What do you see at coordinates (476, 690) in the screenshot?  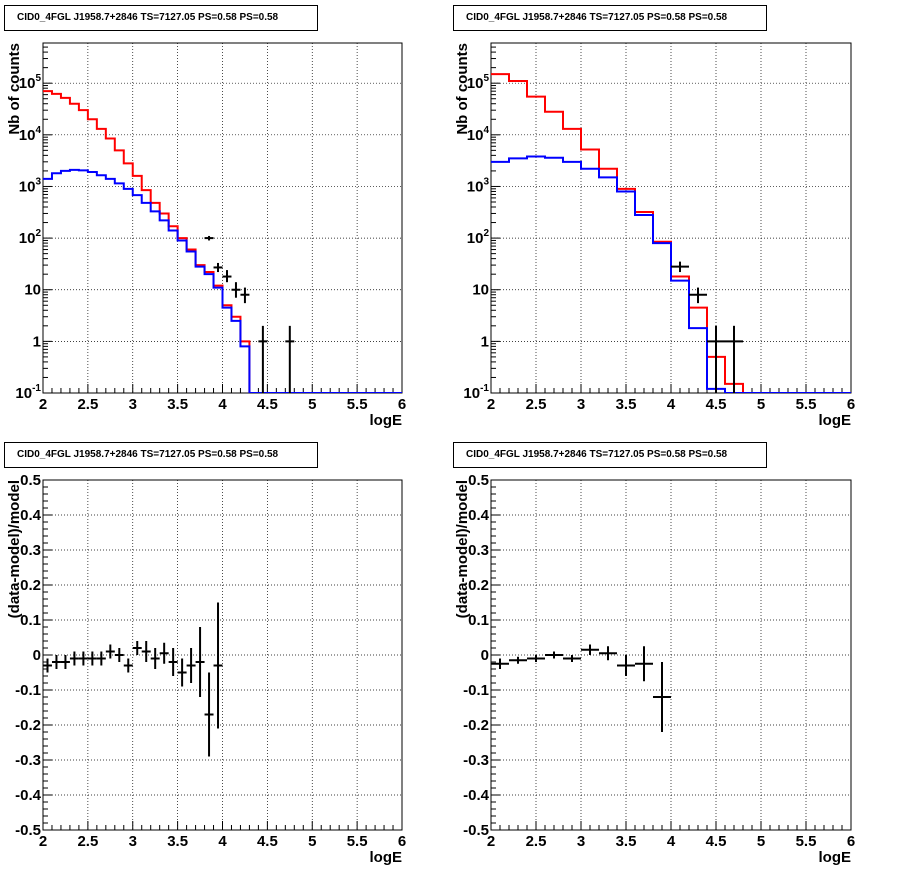 I see `y-tick-label: -0.1` at bounding box center [476, 690].